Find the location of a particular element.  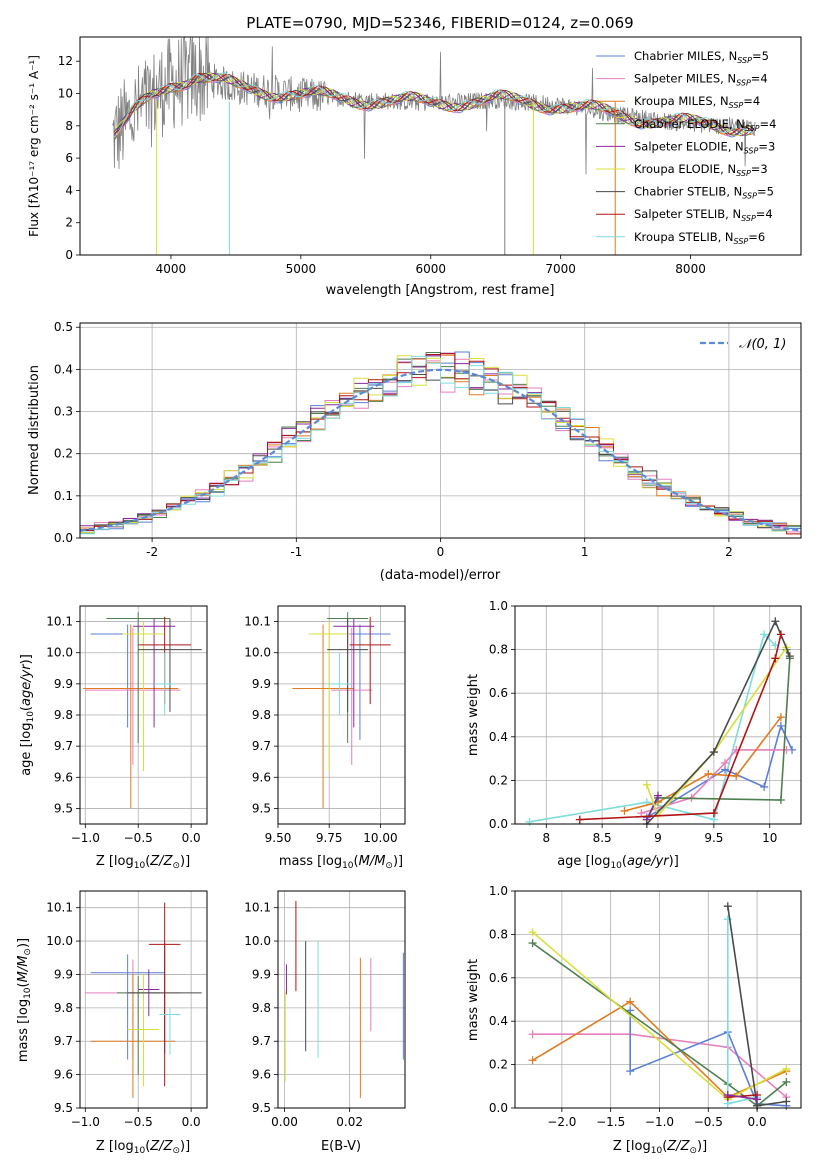

y-tick-label: 0.6 is located at coordinates (498, 693).